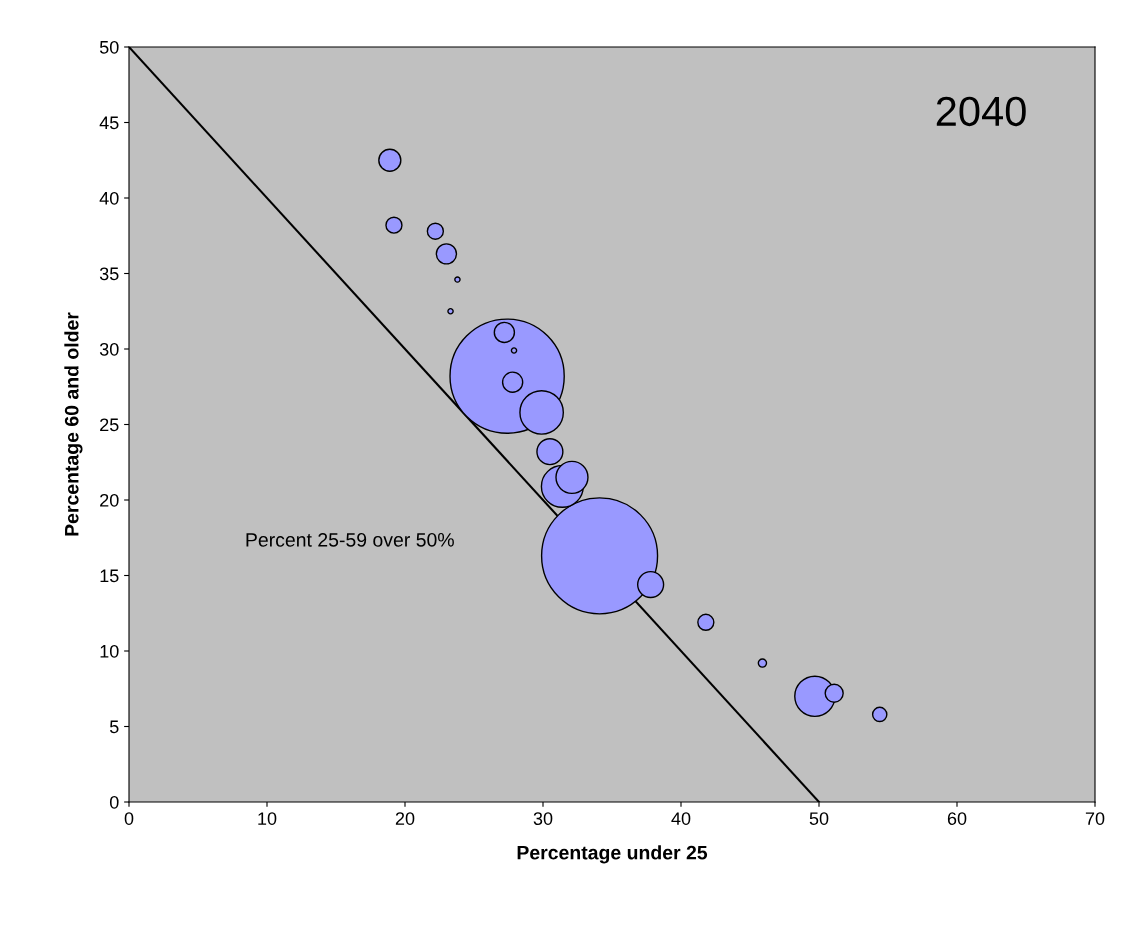  I want to click on x-tick-label: 10, so click(267, 818).